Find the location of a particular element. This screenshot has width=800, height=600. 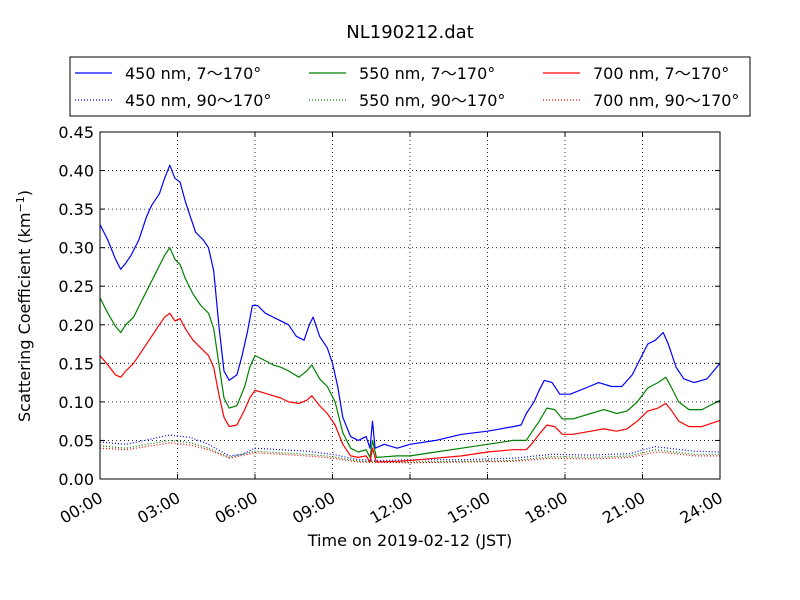

y-axis-label: Scattering Coefficient (km−1) is located at coordinates (24, 306).